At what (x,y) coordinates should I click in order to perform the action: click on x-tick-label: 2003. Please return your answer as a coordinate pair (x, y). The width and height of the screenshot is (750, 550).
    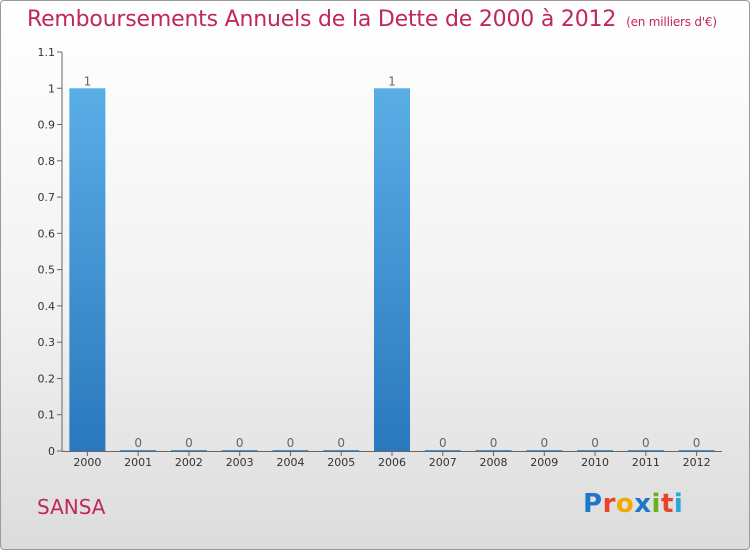
    Looking at the image, I should click on (240, 462).